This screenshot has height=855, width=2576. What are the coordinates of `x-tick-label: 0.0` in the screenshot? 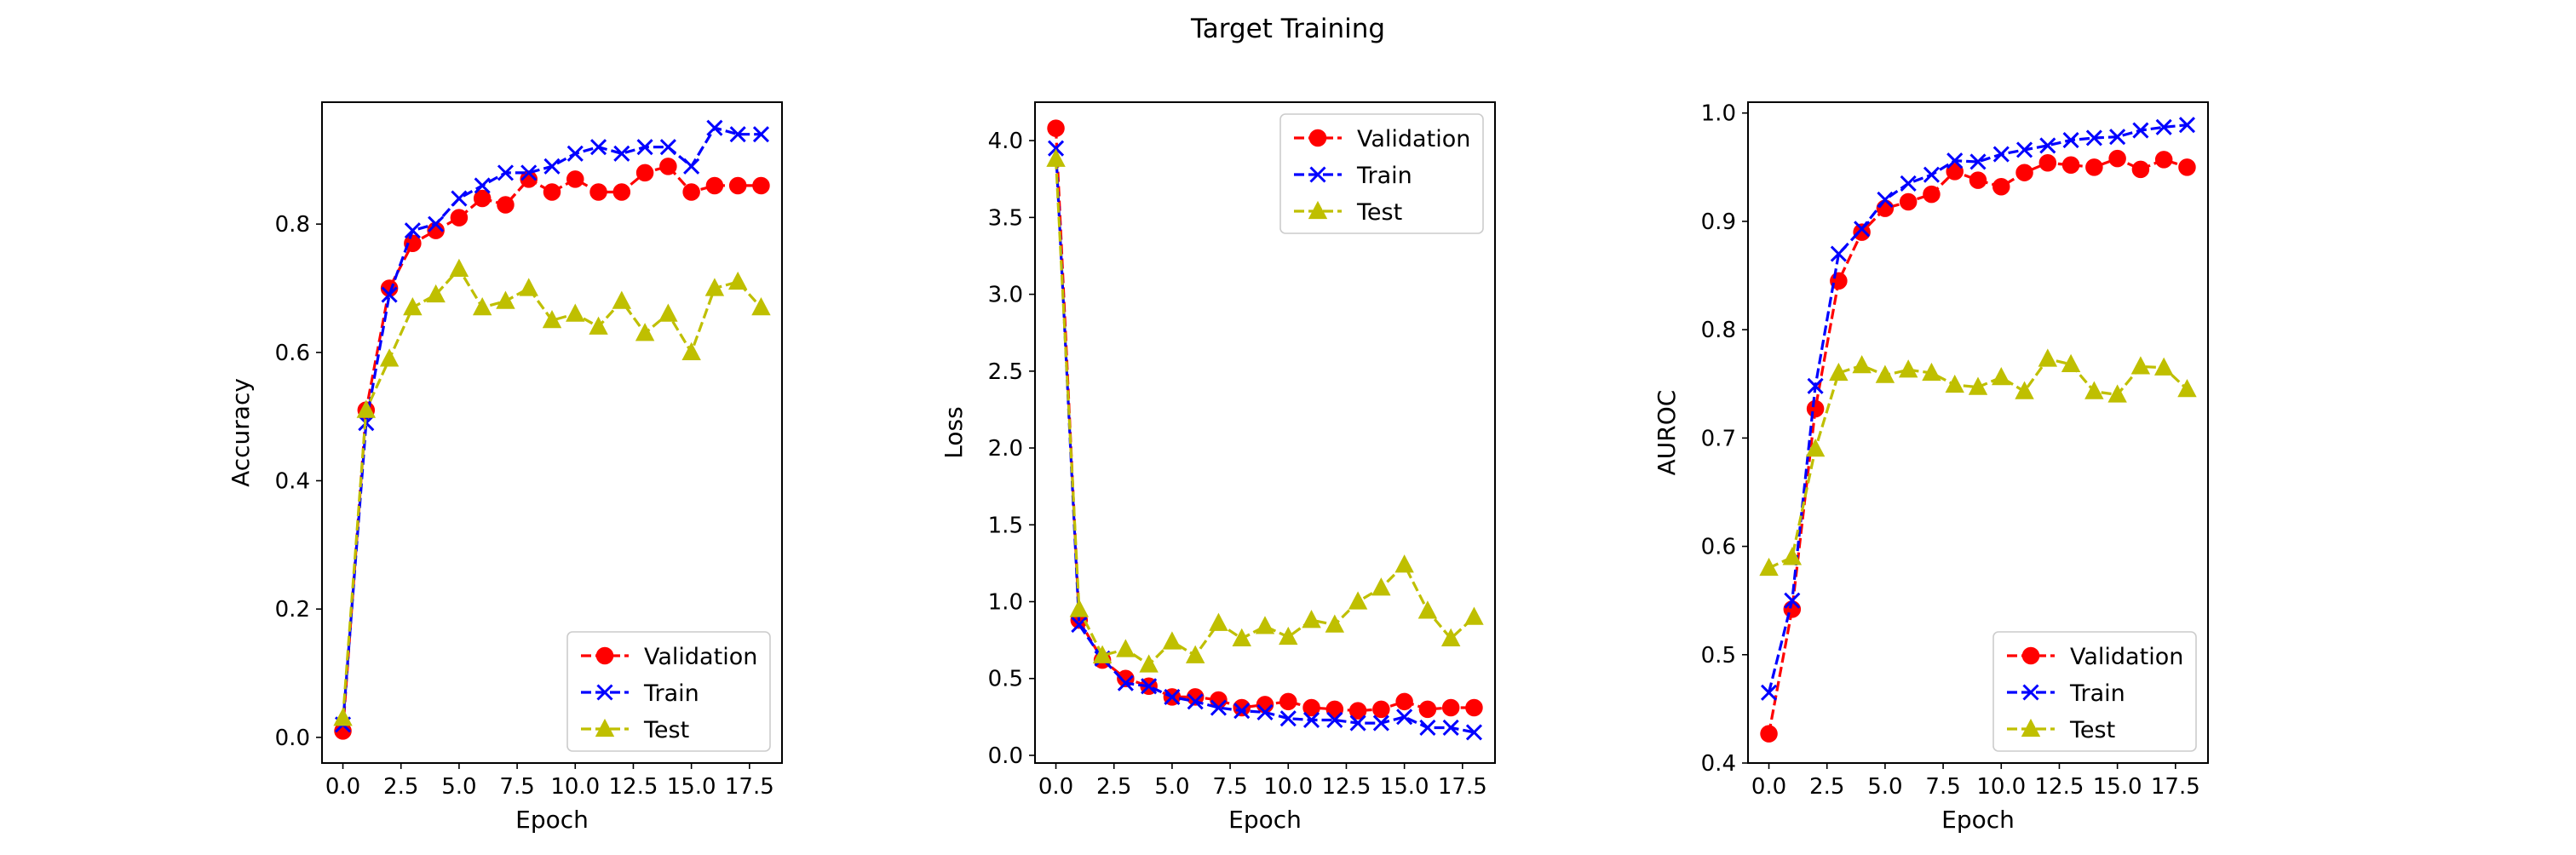 It's located at (1769, 787).